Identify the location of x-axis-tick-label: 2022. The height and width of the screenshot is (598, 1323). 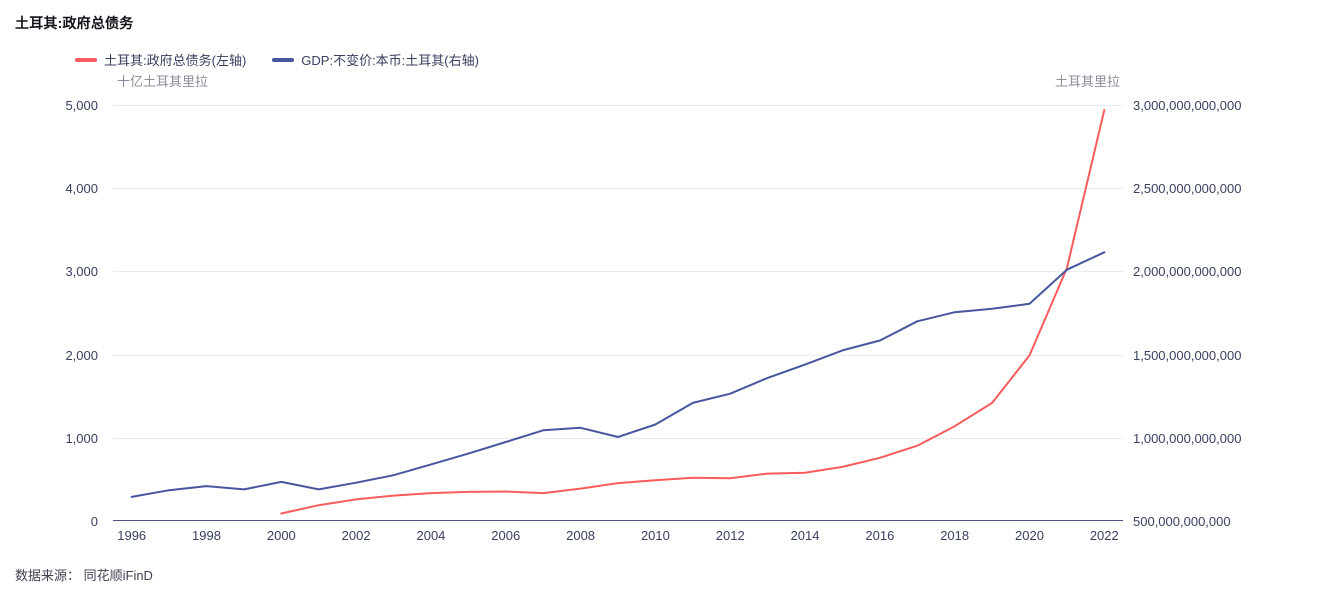
(1104, 535).